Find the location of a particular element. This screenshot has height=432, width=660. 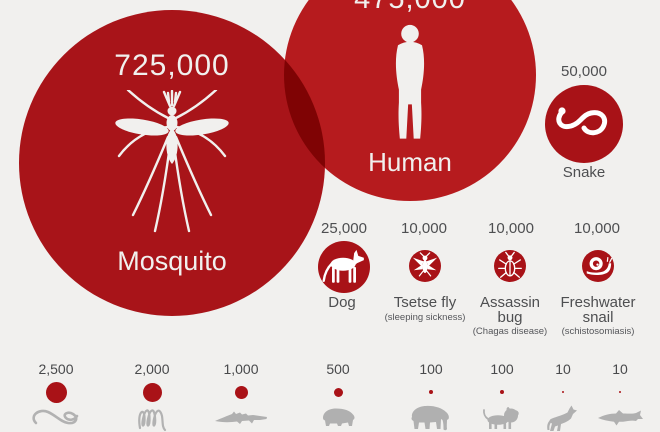

tsetse-fly-bubble is located at coordinates (425, 266).